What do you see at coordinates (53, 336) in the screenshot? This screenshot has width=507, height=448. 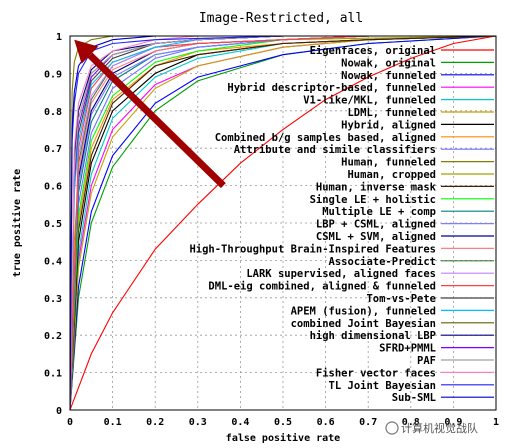 I see `y-tick-label: 0.2` at bounding box center [53, 336].